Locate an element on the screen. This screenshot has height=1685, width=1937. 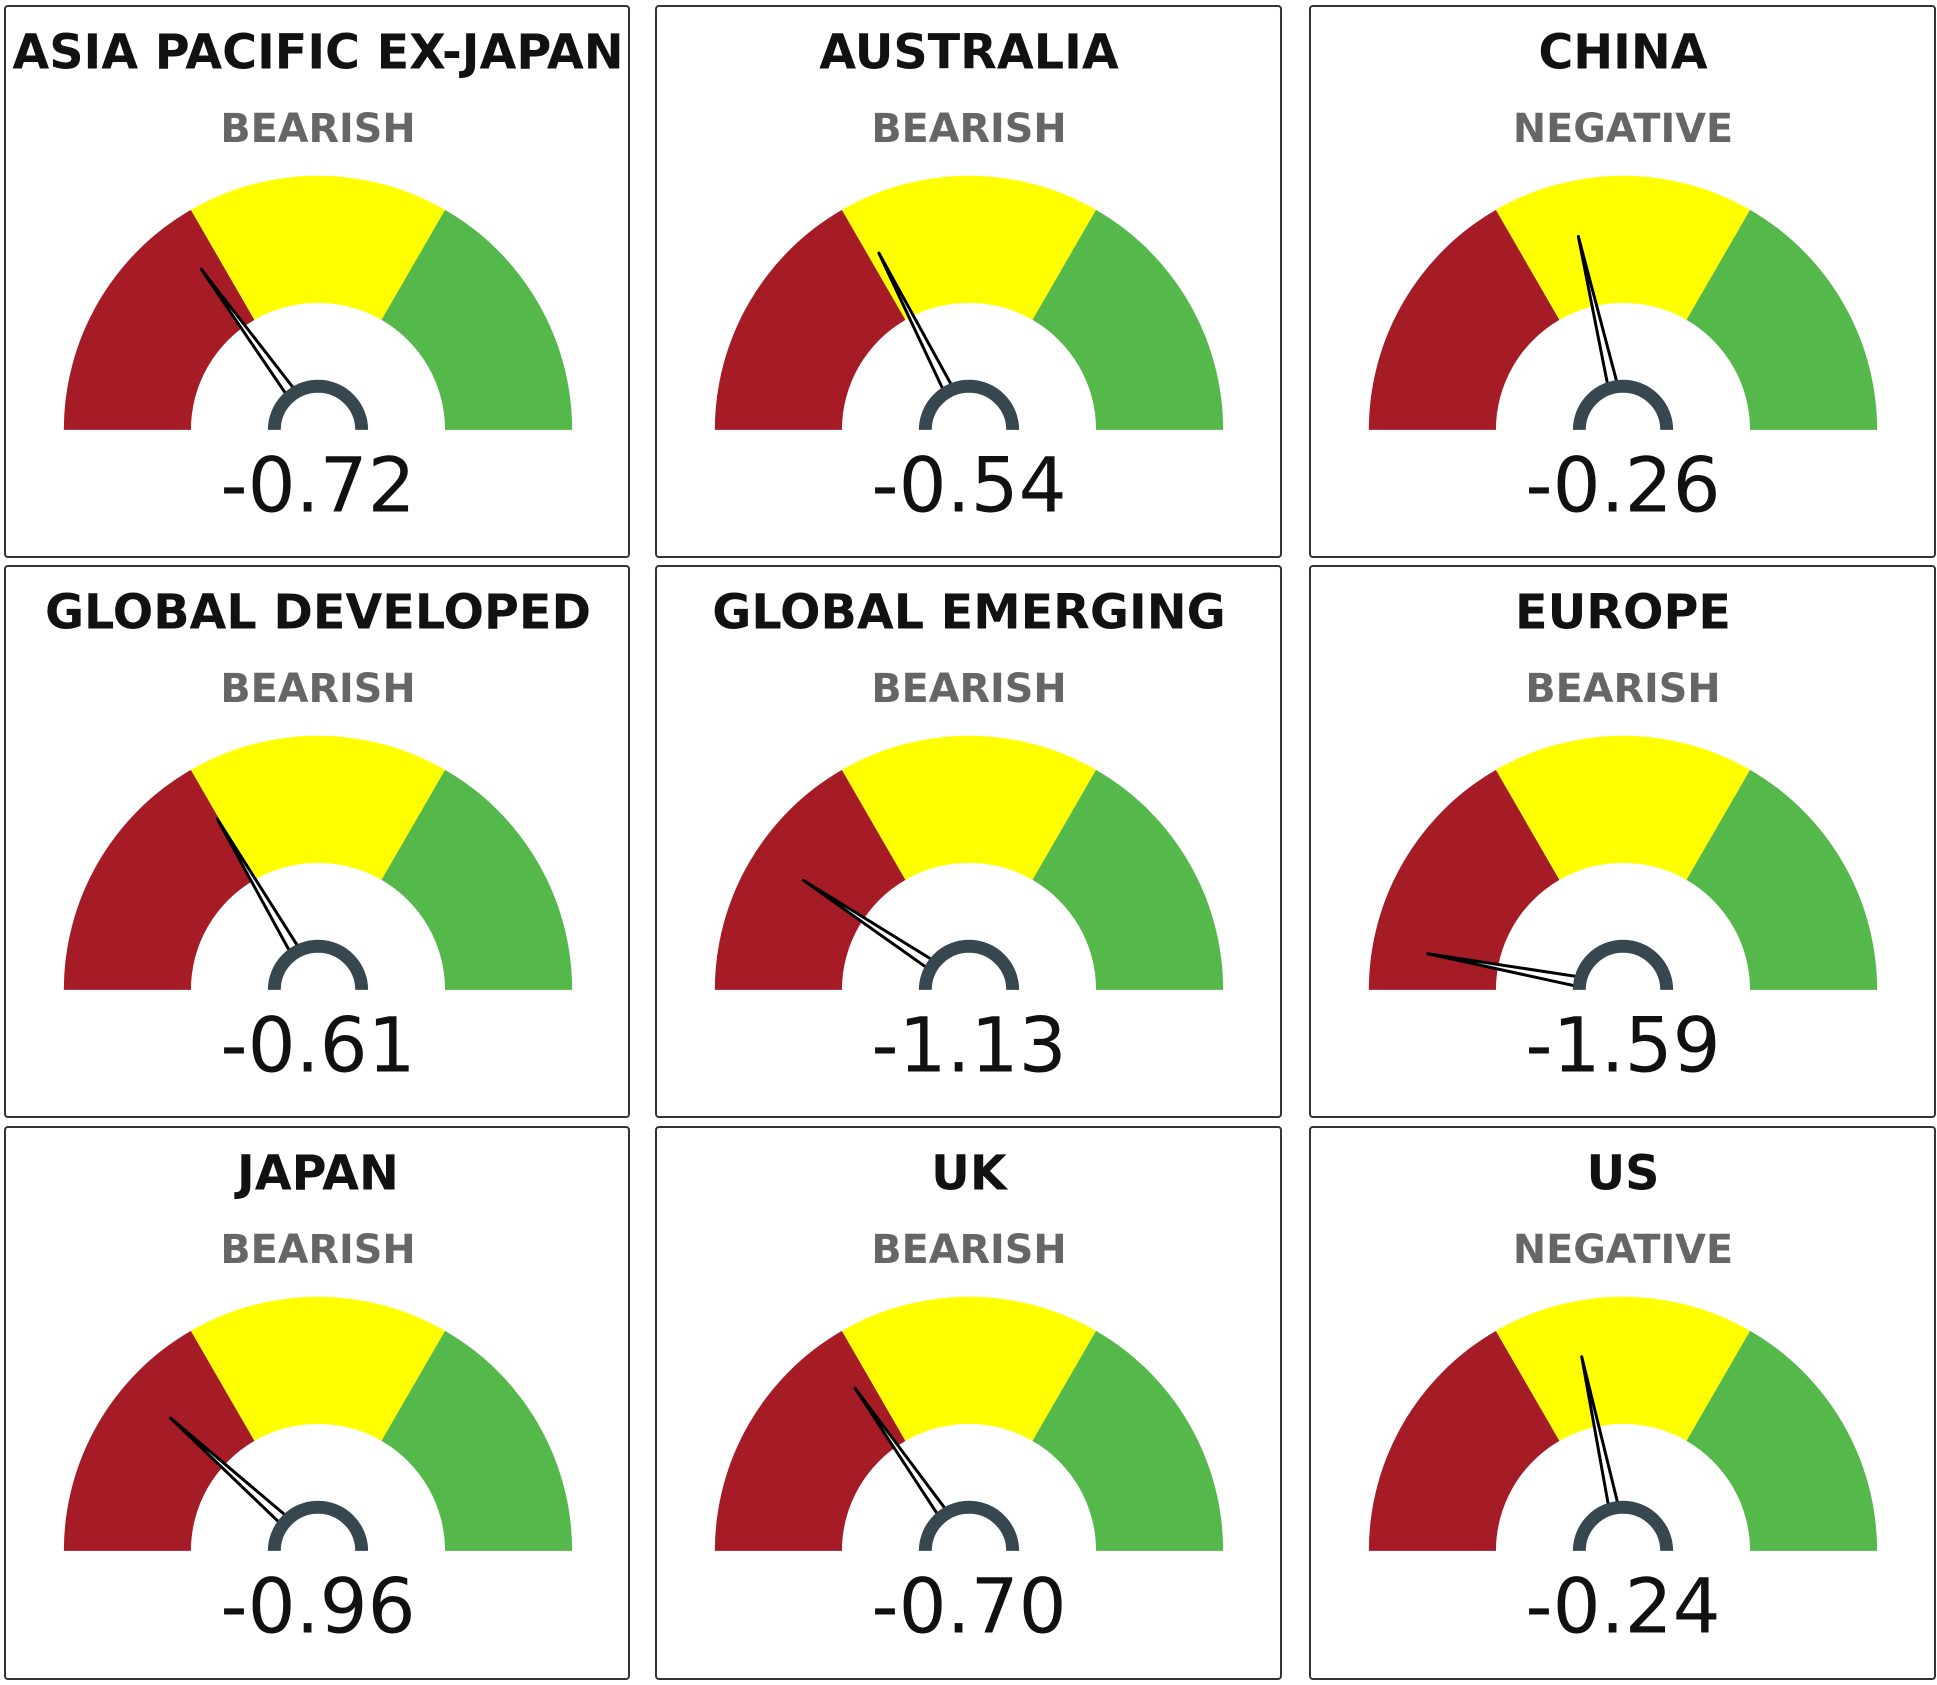
gauge-value: -0.61 is located at coordinates (317, 1045).